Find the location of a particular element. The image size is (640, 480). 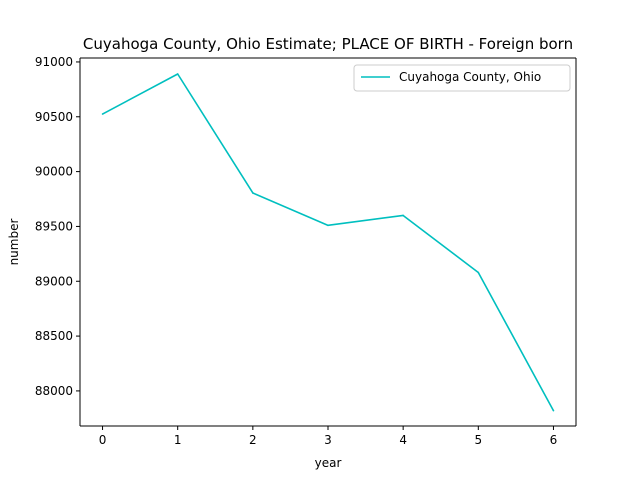

y-tick-label: 91000 is located at coordinates (54, 62).